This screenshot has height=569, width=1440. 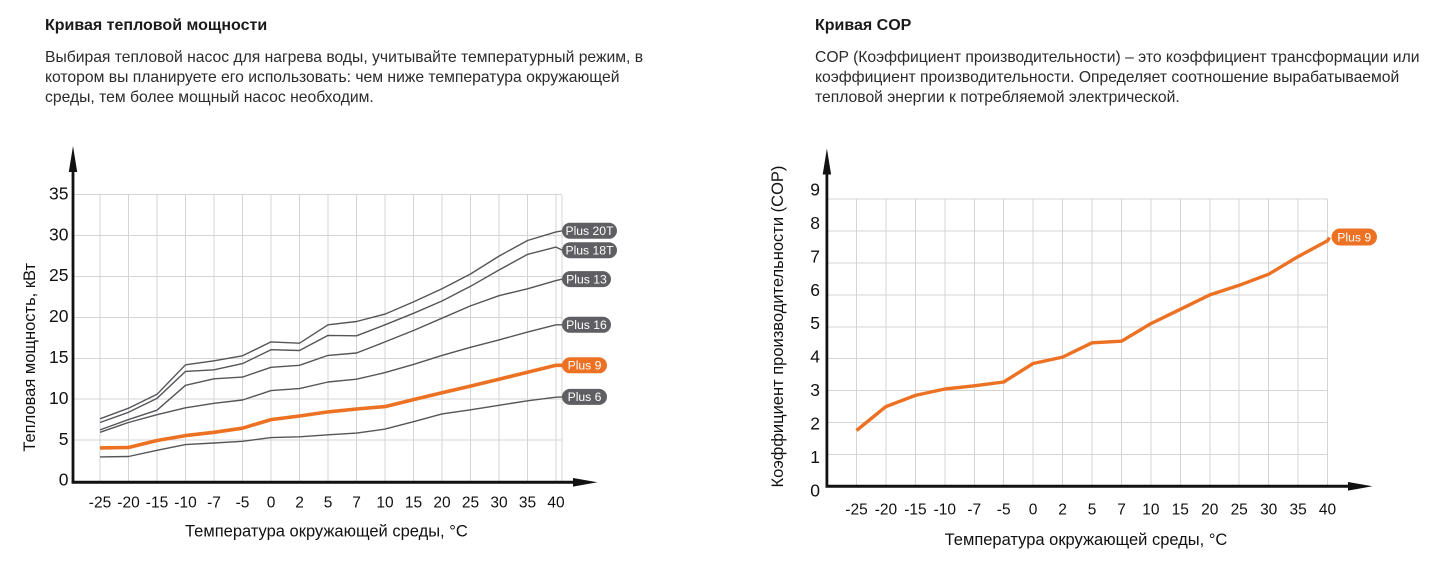 What do you see at coordinates (589, 250) in the screenshot?
I see `svg-text: Plus 18T` at bounding box center [589, 250].